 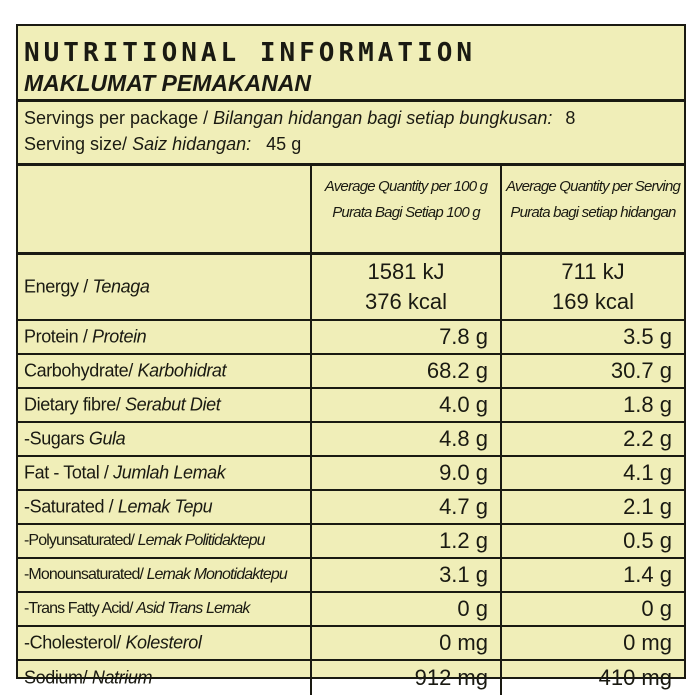 What do you see at coordinates (463, 404) in the screenshot?
I see `nutrient-per-100g: 4.0 g` at bounding box center [463, 404].